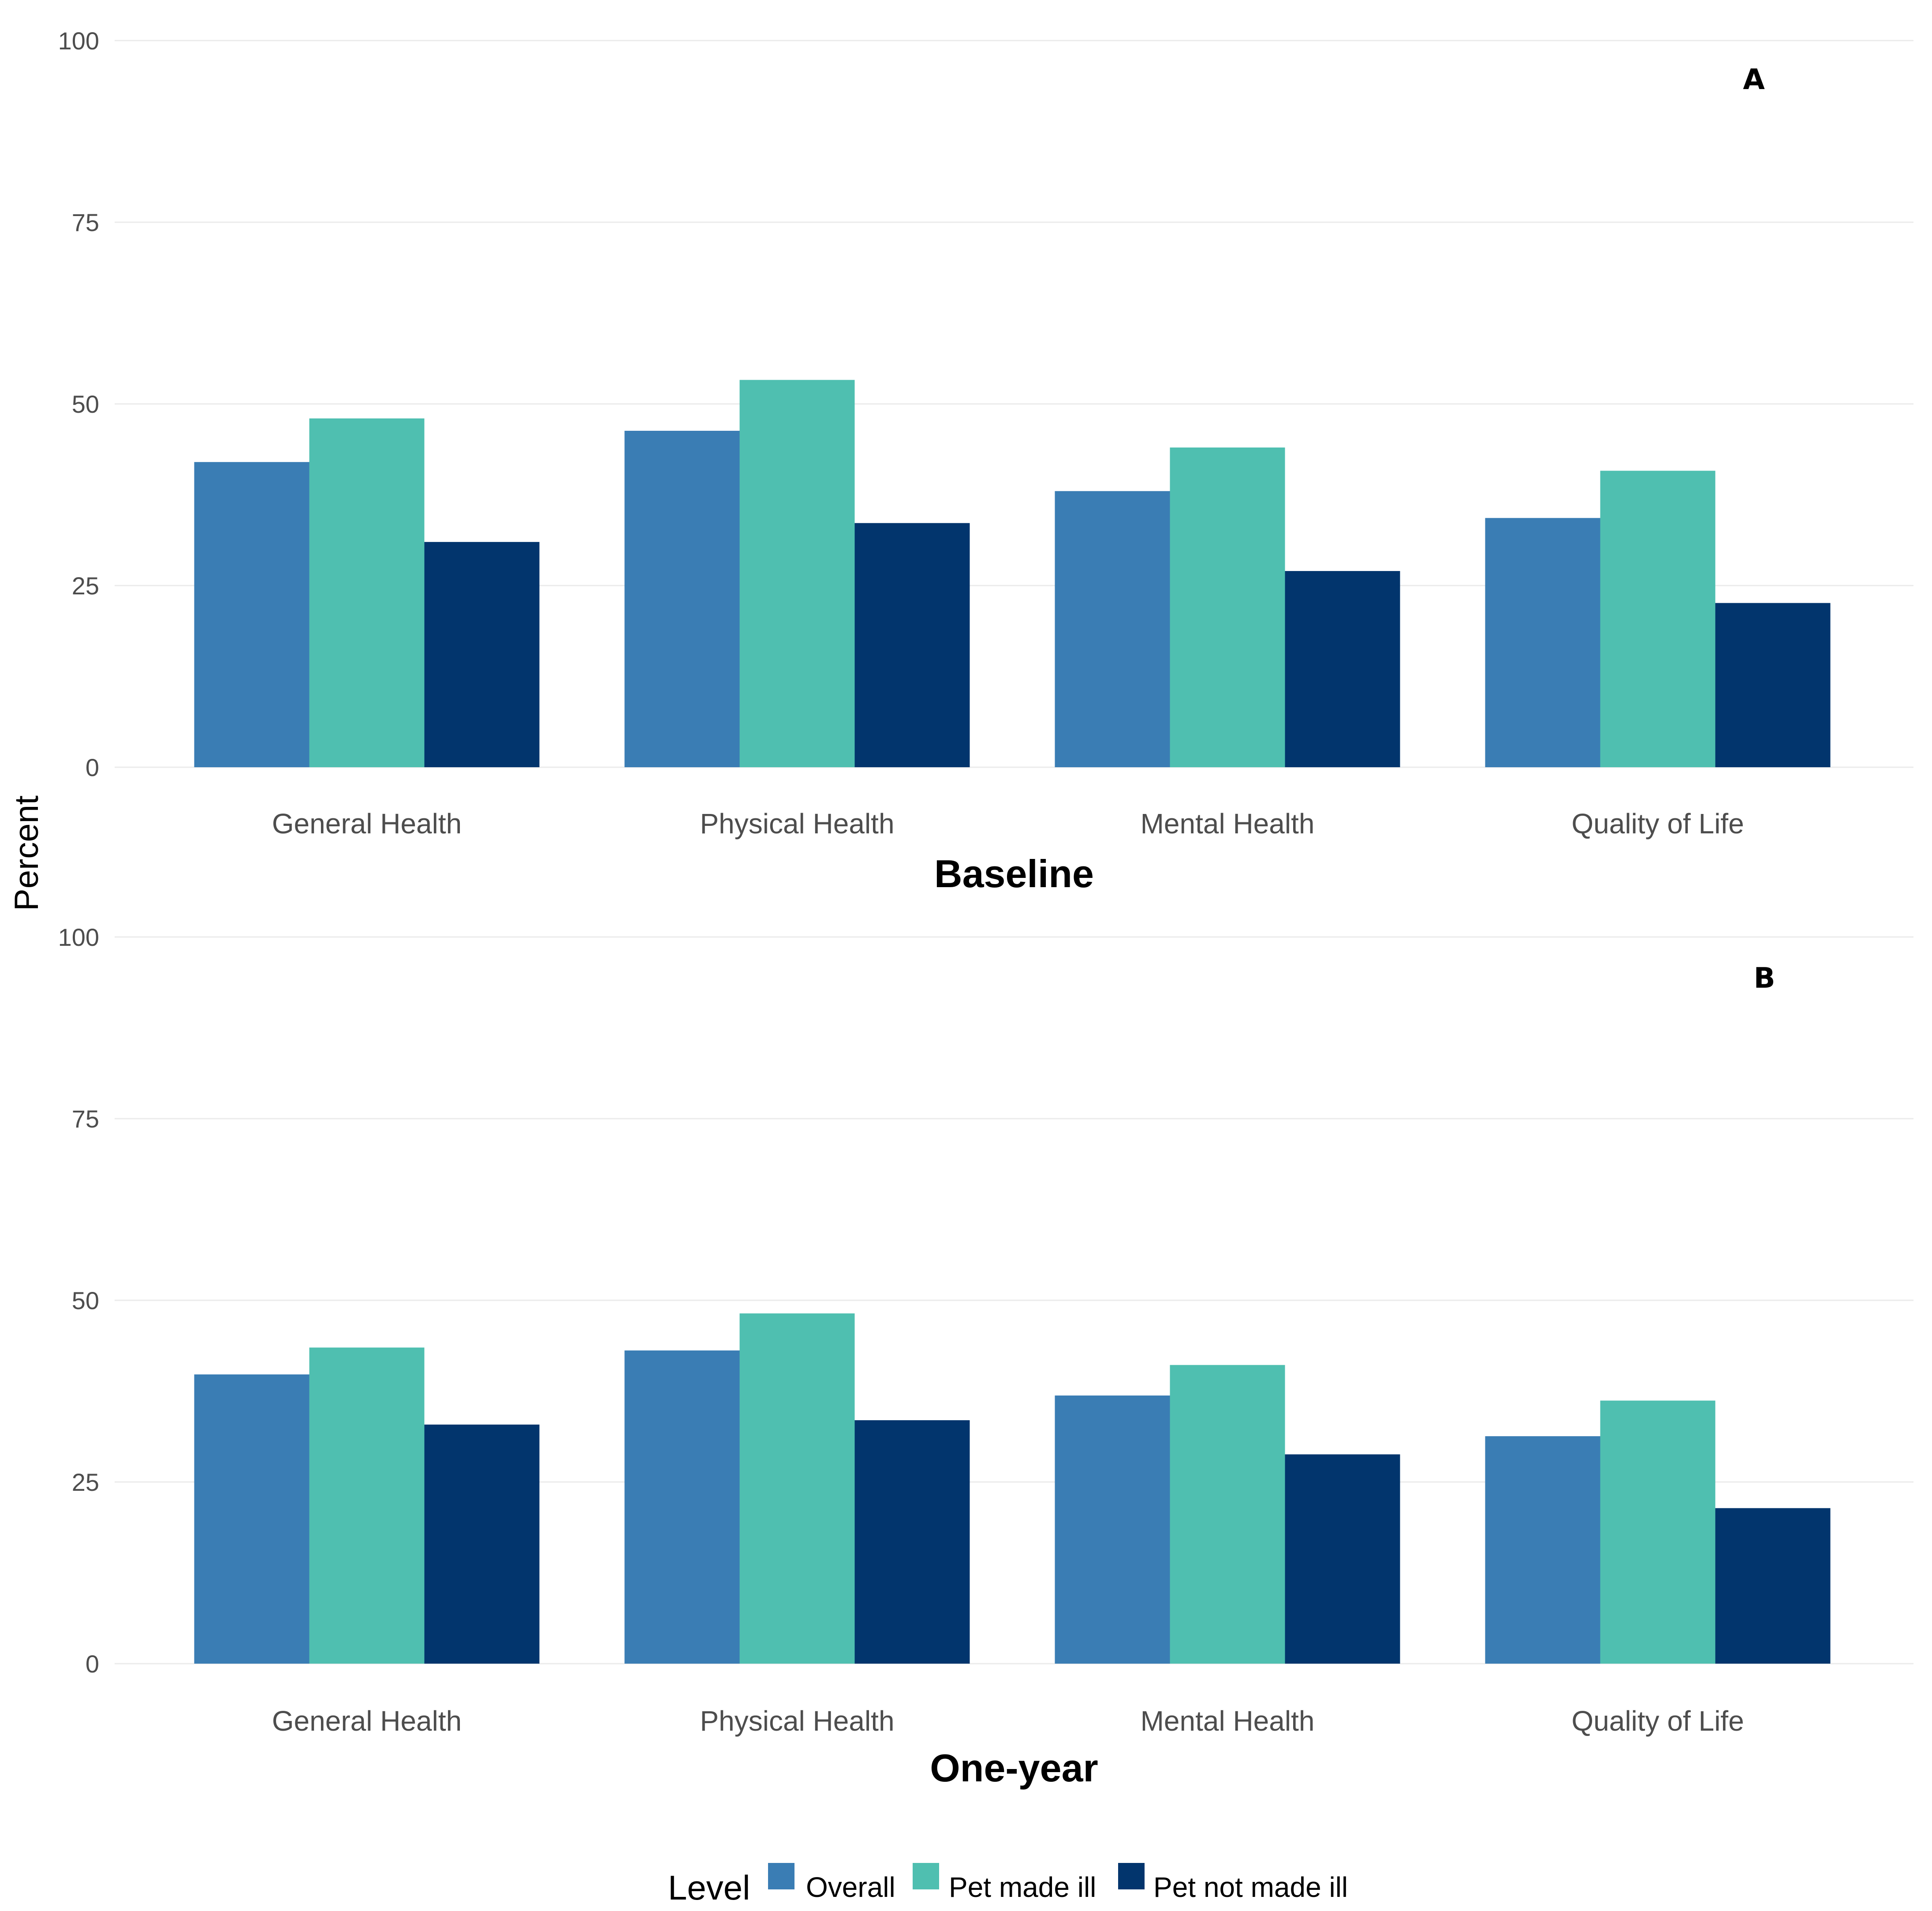 The image size is (1932, 1911). I want to click on legend-label: Pet not made ill, so click(1250, 1887).